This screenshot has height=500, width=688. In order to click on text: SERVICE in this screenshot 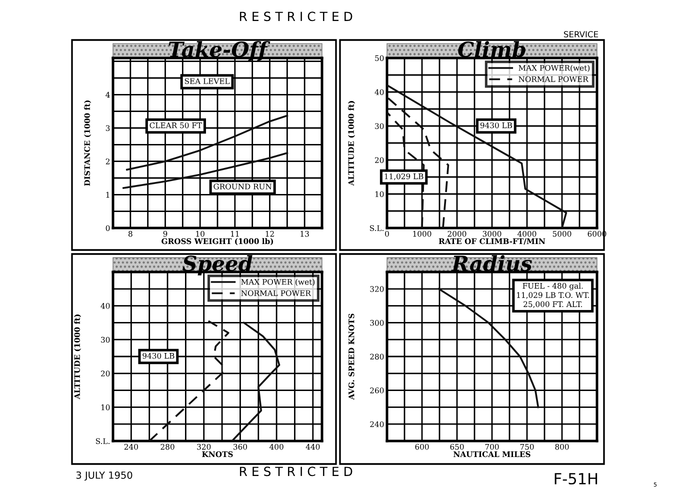, I will do `click(581, 34)`.